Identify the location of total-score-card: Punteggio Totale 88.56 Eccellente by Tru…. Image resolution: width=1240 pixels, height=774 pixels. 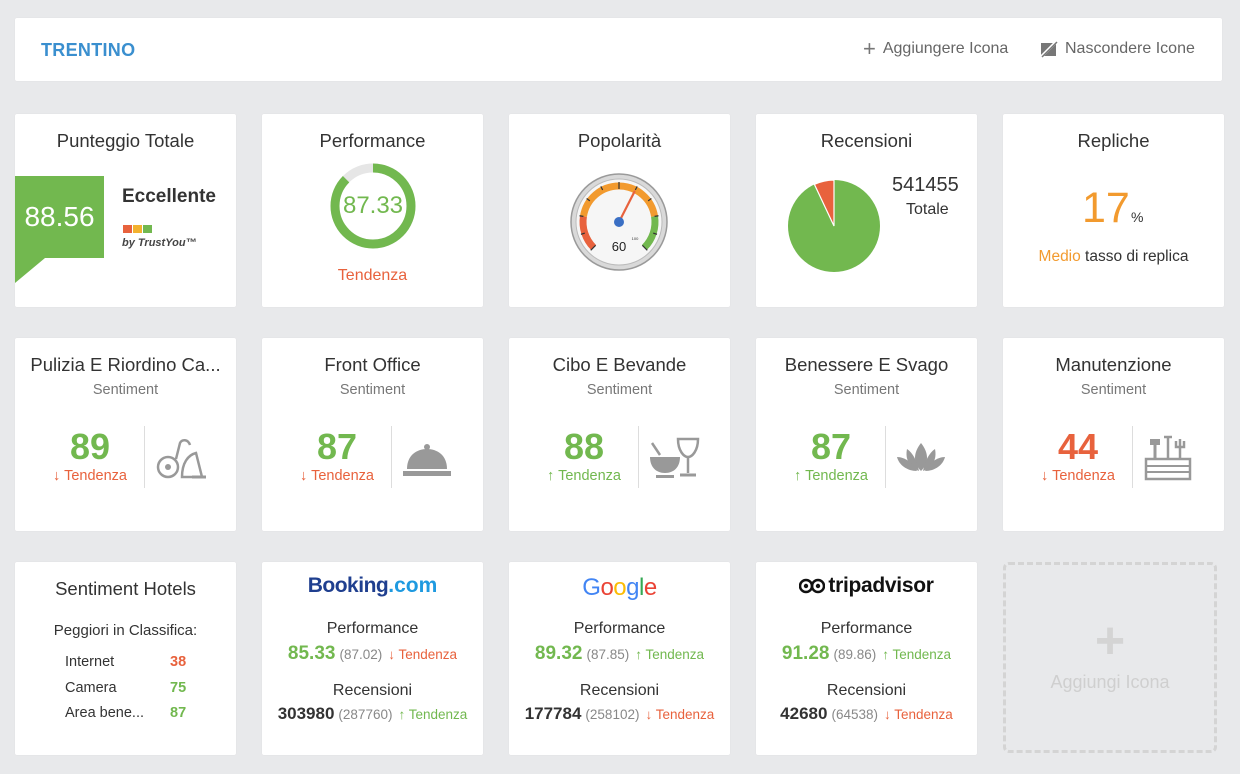
(125, 210).